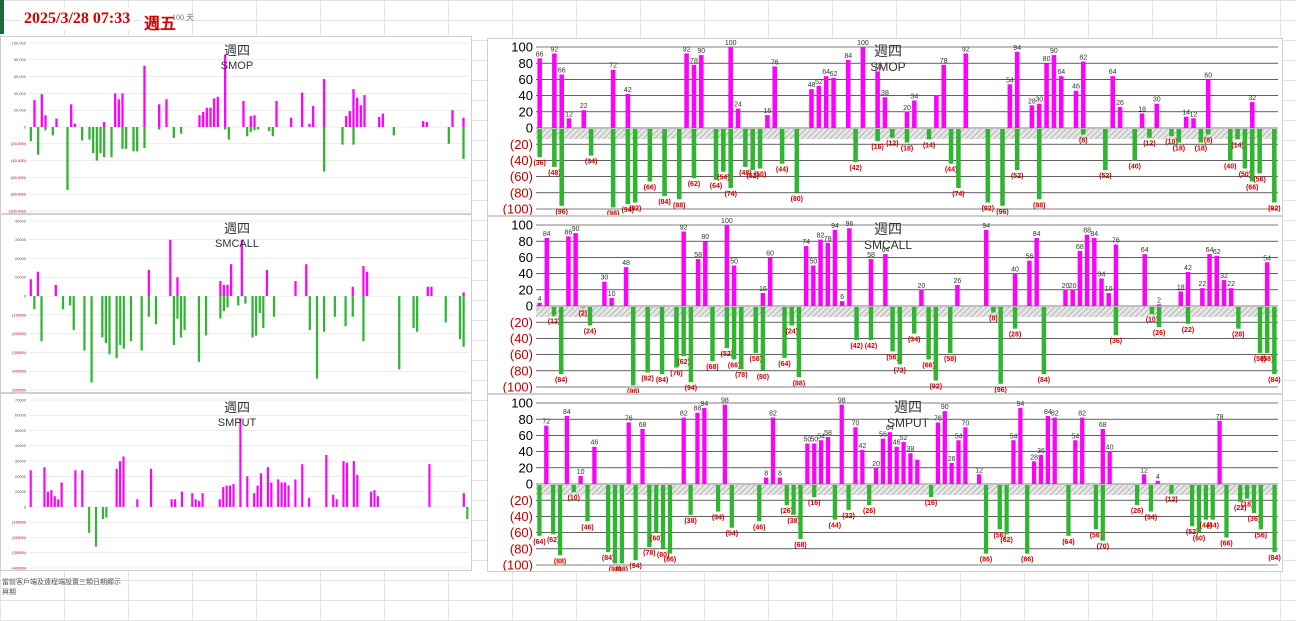 Image resolution: width=1296 pixels, height=621 pixels. I want to click on data-label-negative: (22), so click(1188, 330).